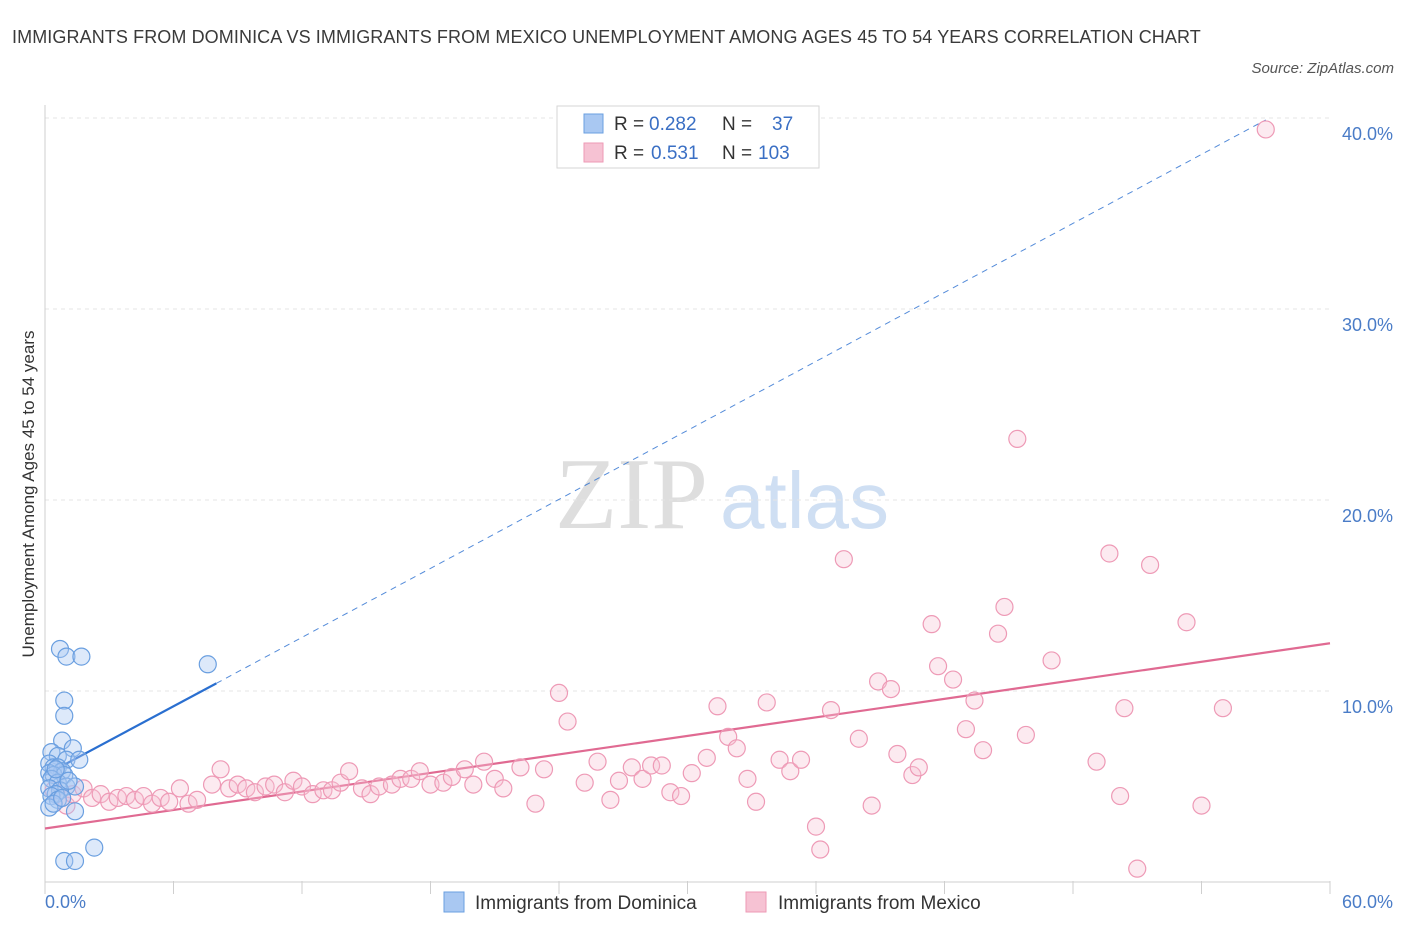 The width and height of the screenshot is (1406, 930). I want to click on correlation-legend: R = 0.282 N = 37 R = 0.531 N = 103, so click(688, 137).